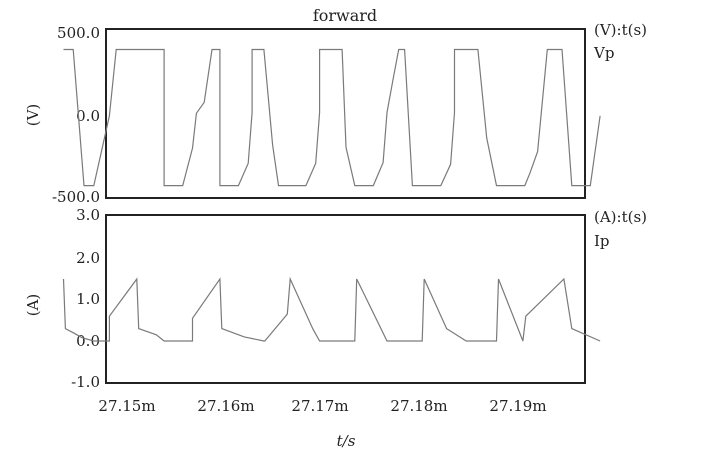 This screenshot has width=721, height=460. I want to click on xtick-label: 27.17m, so click(319, 406).